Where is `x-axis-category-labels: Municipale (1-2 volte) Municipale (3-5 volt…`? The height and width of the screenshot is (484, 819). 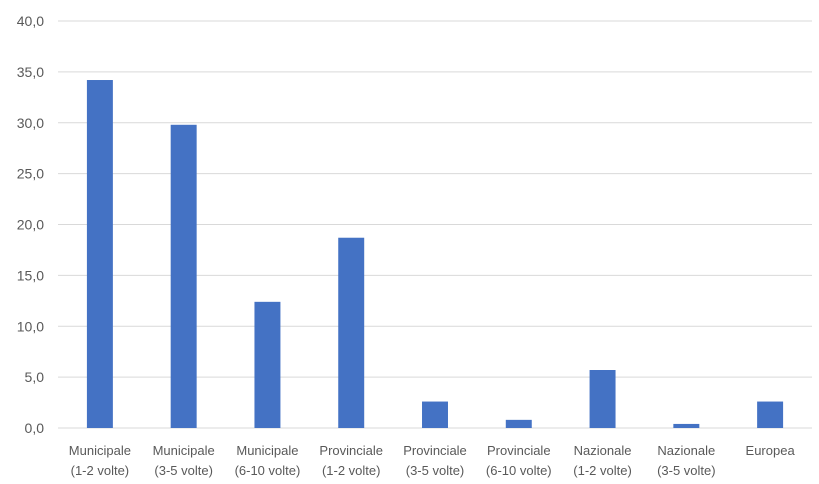 x-axis-category-labels: Municipale (1-2 volte) Municipale (3-5 volt… is located at coordinates (432, 460).